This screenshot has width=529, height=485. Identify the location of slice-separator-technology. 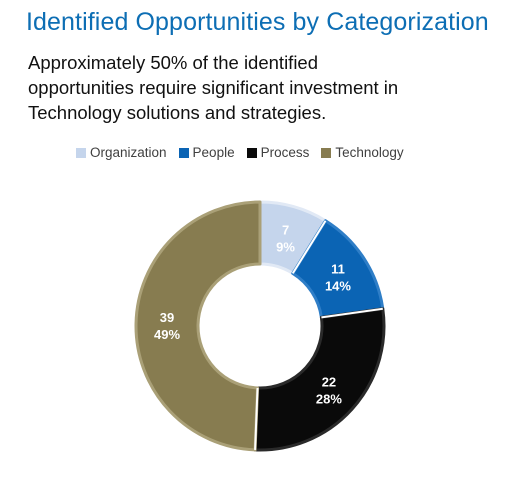
(256, 418).